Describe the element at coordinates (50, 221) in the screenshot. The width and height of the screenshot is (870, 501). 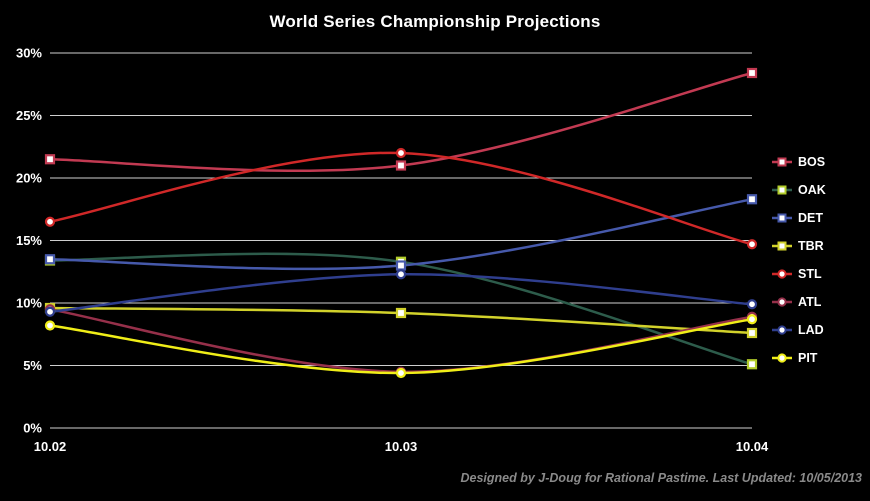
I see `marker-STL-10.02` at that location.